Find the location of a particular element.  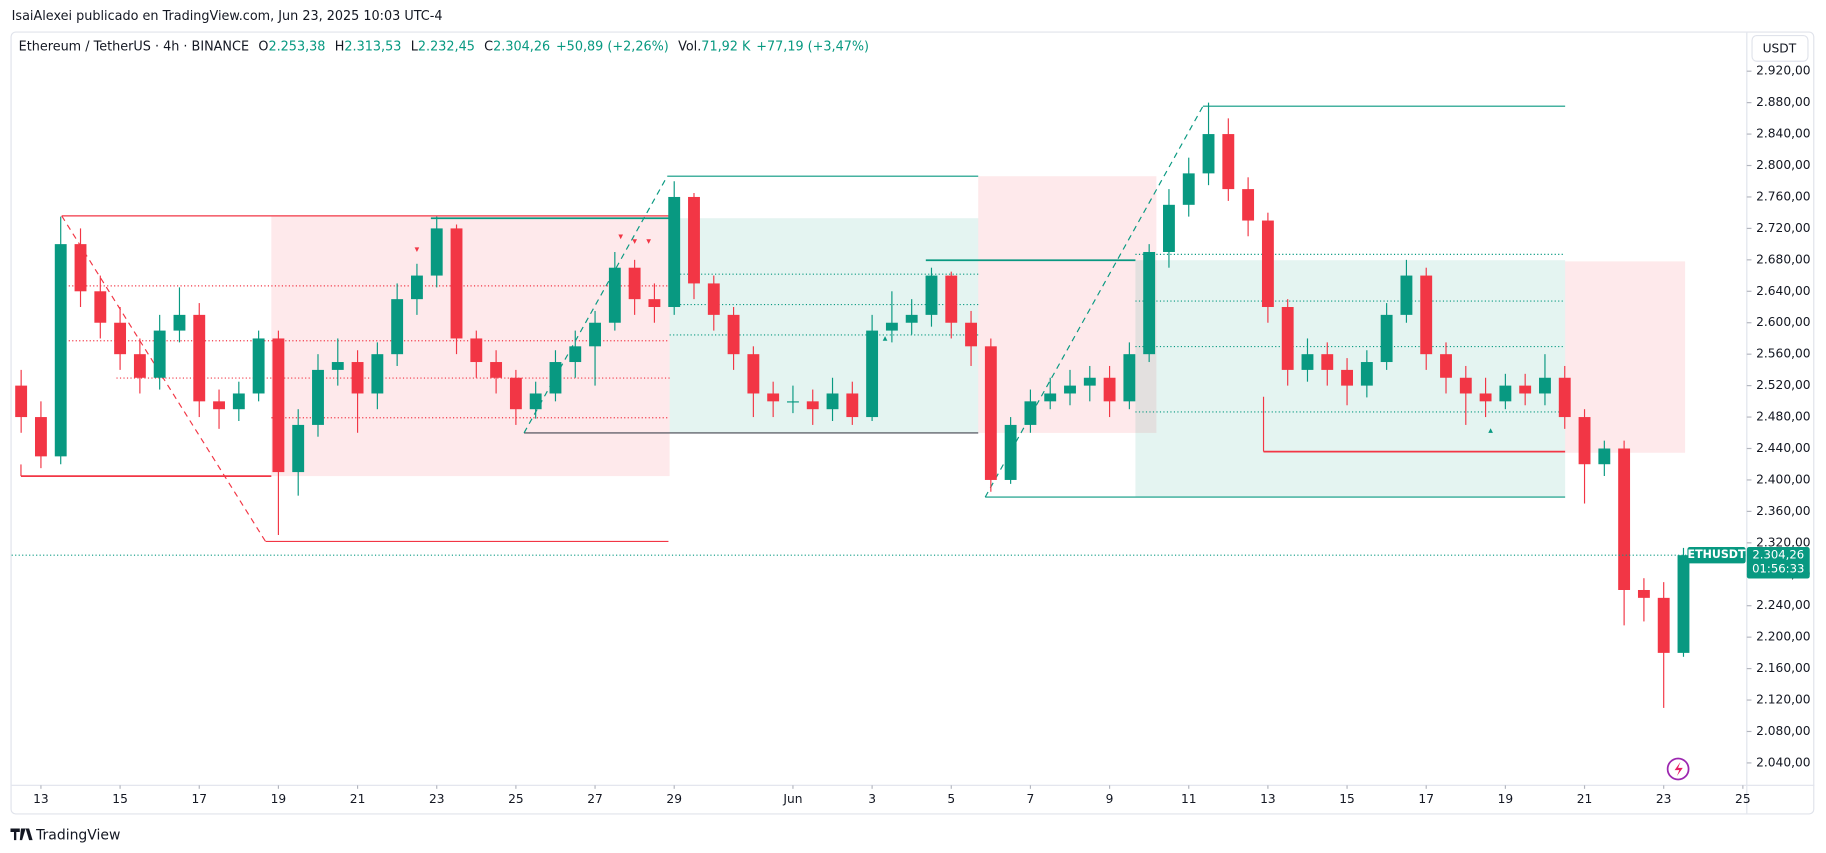

bull-zone is located at coordinates (824, 325).